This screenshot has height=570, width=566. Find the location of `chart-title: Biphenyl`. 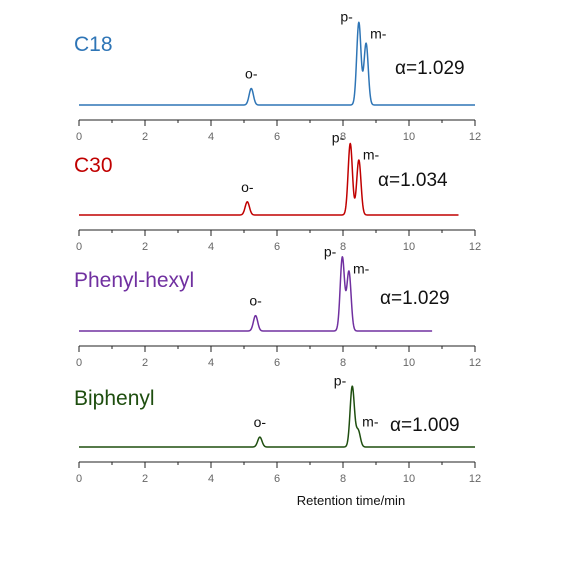

chart-title: Biphenyl is located at coordinates (114, 398).